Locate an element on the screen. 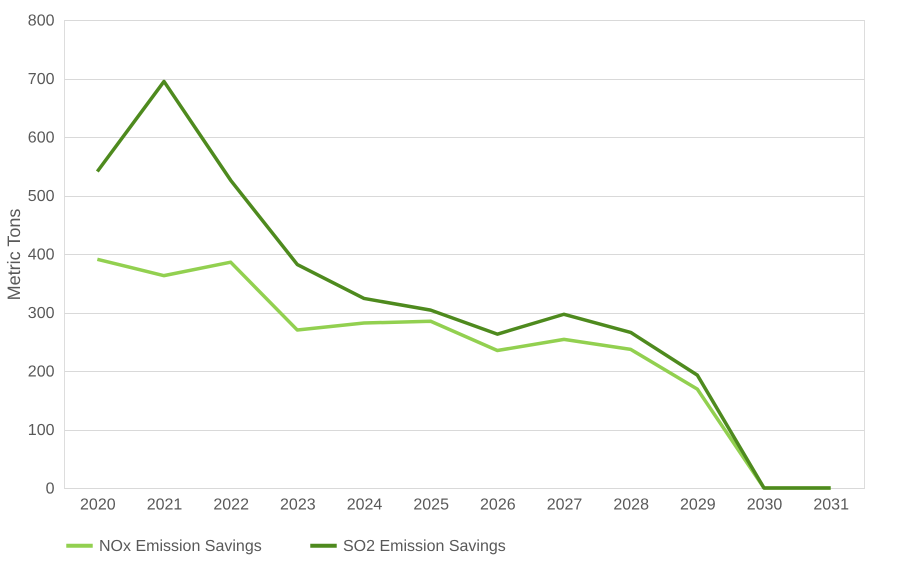  y-tick-label: 300 is located at coordinates (41, 313).